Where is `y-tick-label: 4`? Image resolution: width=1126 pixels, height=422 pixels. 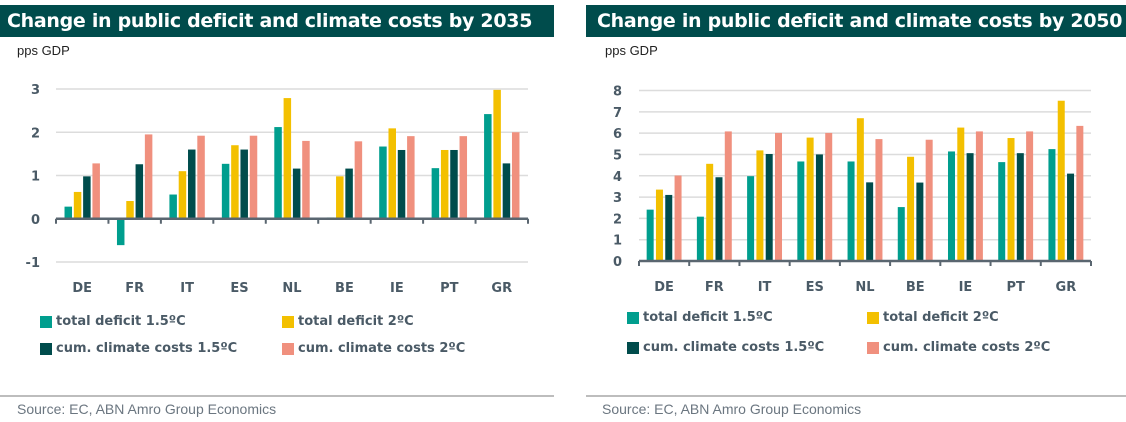
y-tick-label: 4 is located at coordinates (617, 177).